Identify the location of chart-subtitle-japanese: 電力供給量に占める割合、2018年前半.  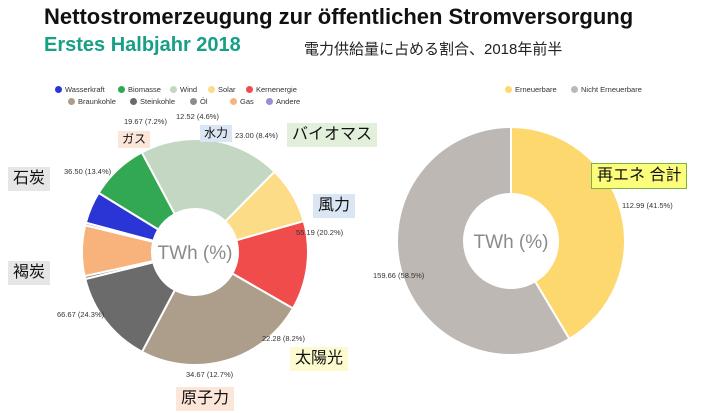
(433, 49).